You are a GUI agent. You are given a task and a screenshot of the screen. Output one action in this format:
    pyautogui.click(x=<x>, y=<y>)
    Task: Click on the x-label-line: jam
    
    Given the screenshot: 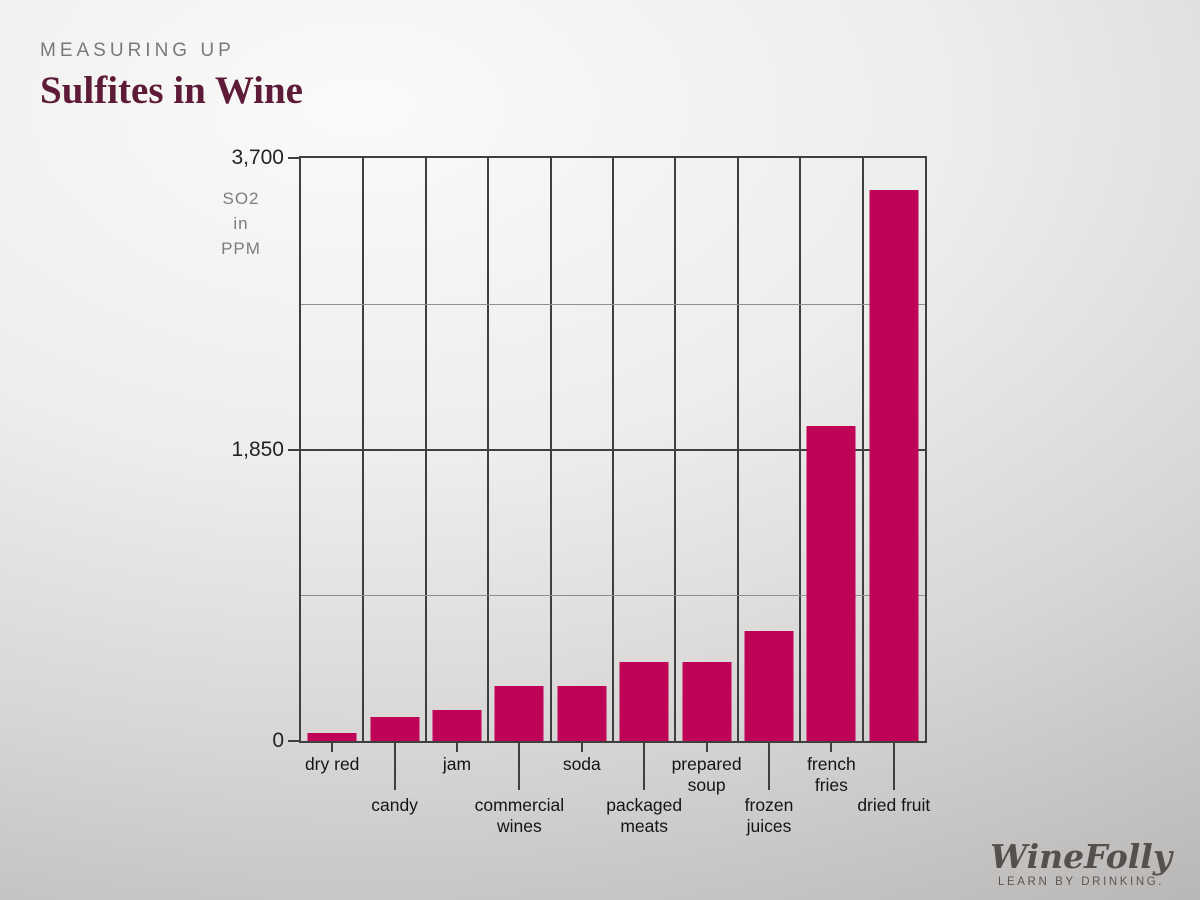 What is the action you would take?
    pyautogui.click(x=457, y=764)
    